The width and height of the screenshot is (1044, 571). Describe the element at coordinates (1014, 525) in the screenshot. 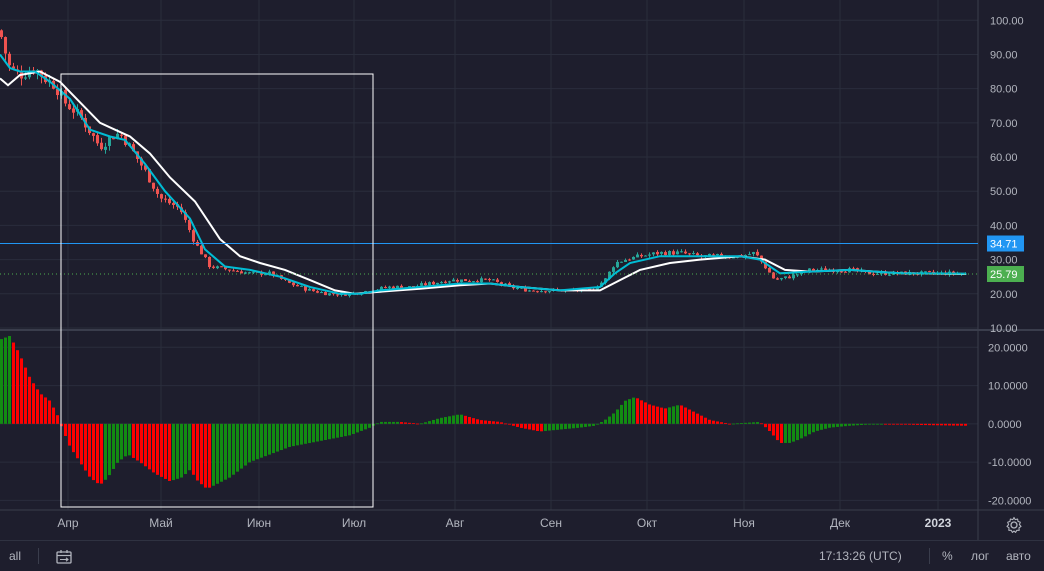

I see `gear-icon` at that location.